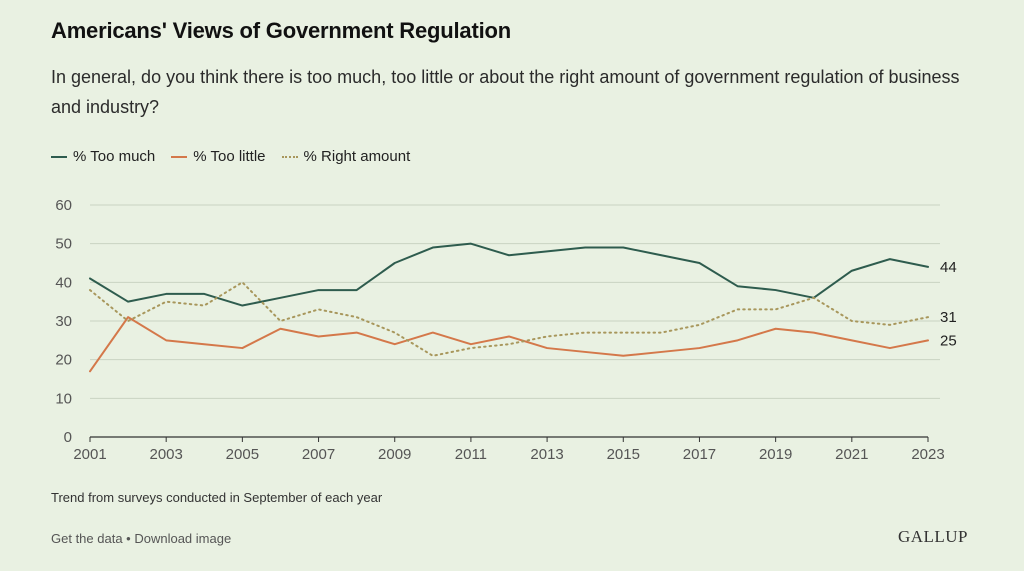 Image resolution: width=1024 pixels, height=571 pixels. What do you see at coordinates (59, 156) in the screenshot?
I see `legend-swatch-too-much` at bounding box center [59, 156].